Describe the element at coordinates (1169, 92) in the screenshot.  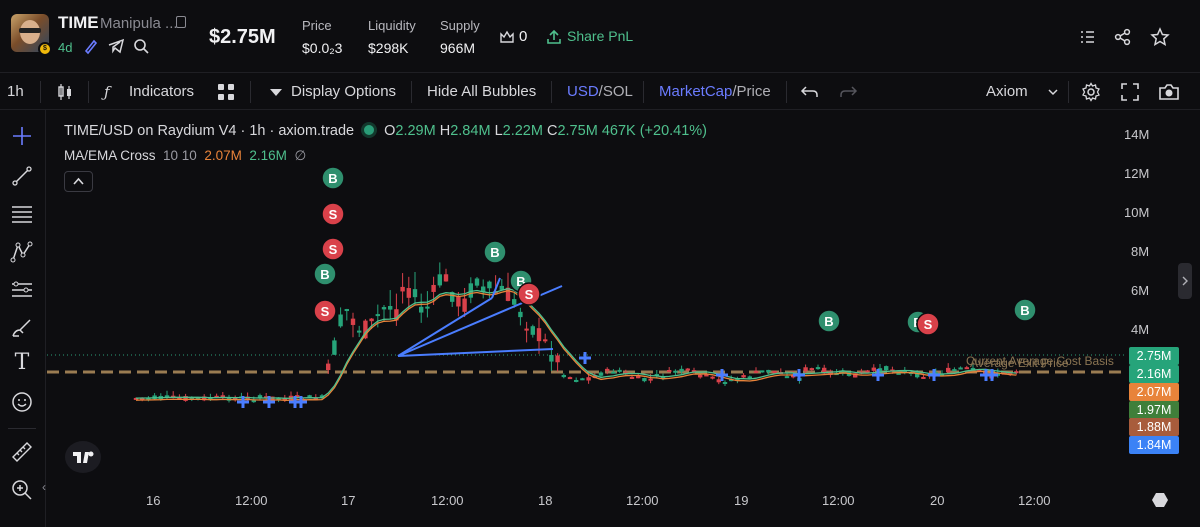
I see `camera-icon` at that location.